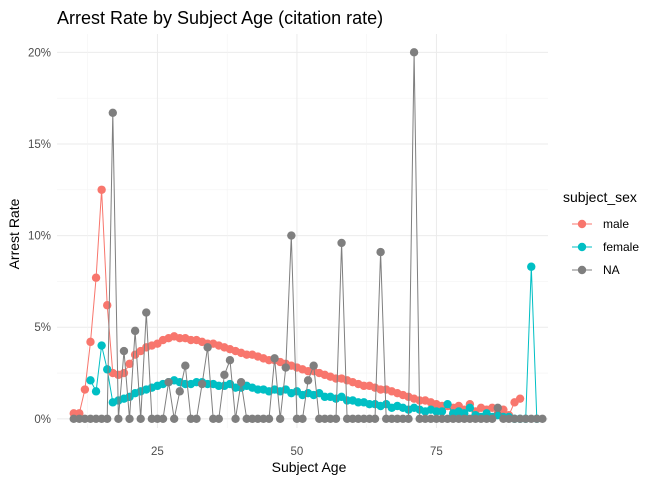 The width and height of the screenshot is (672, 480). I want to click on y-axis-ticks: 0% 5% 10% 15% 20%, so click(39, 236).